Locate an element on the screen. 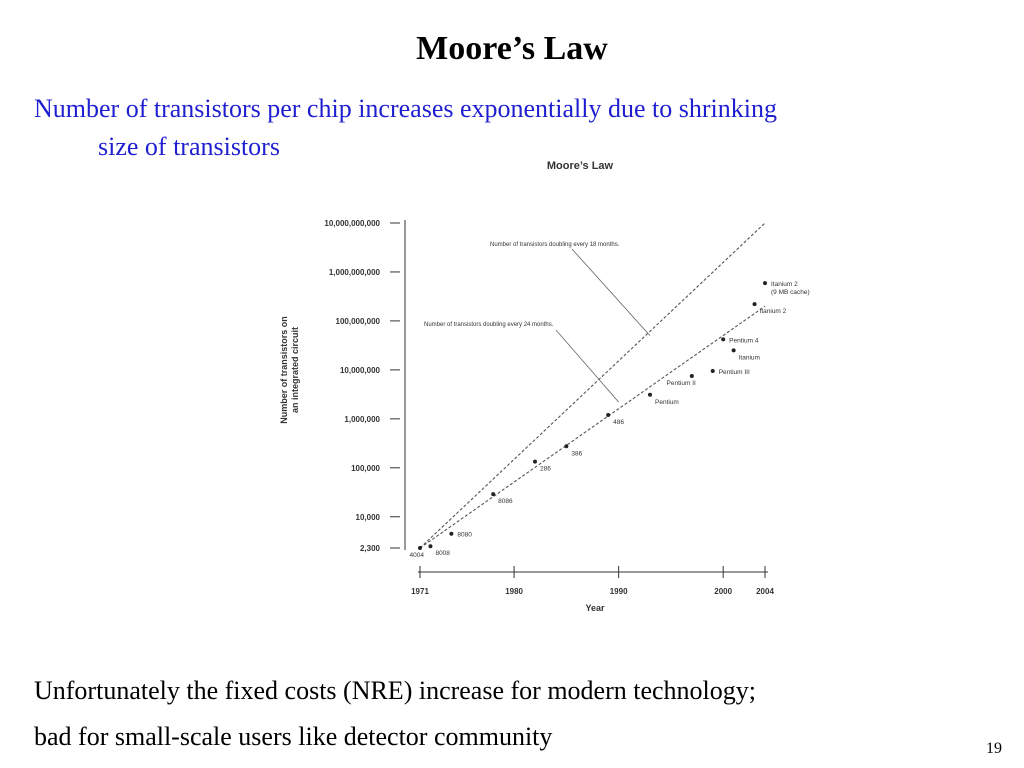  x-tick-label: 2000 is located at coordinates (723, 591).